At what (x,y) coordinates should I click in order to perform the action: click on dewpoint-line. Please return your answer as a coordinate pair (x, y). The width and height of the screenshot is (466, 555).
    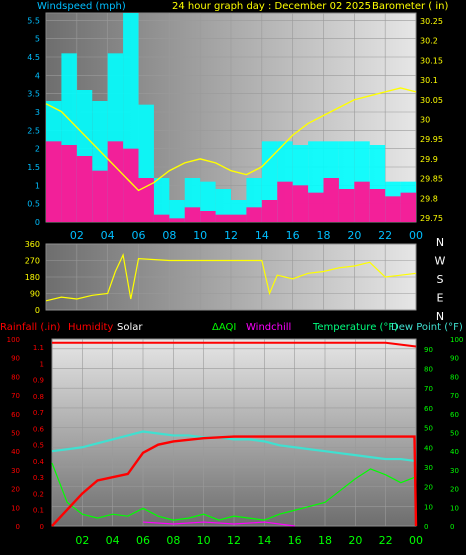
    Looking at the image, I should click on (234, 446).